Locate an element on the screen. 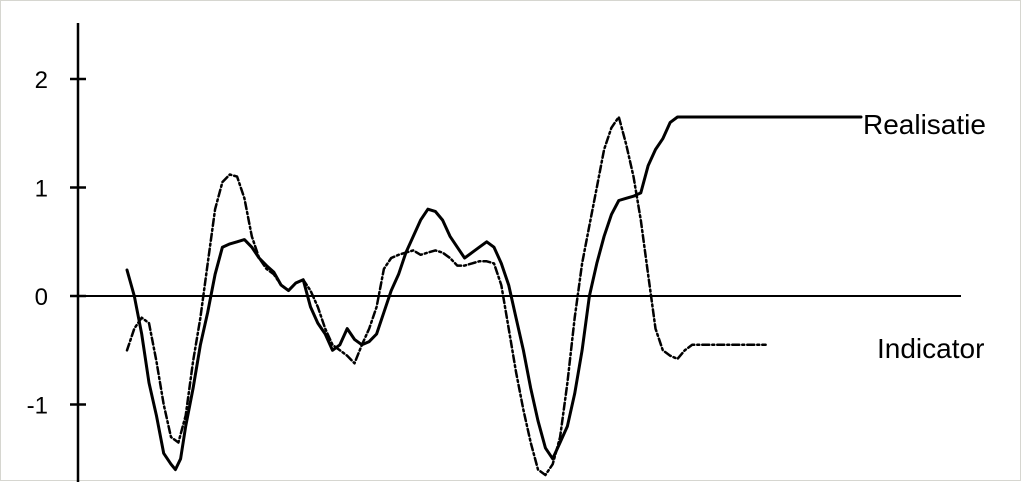 The height and width of the screenshot is (482, 1021). y-tick-label-1: 1 is located at coordinates (41, 189).